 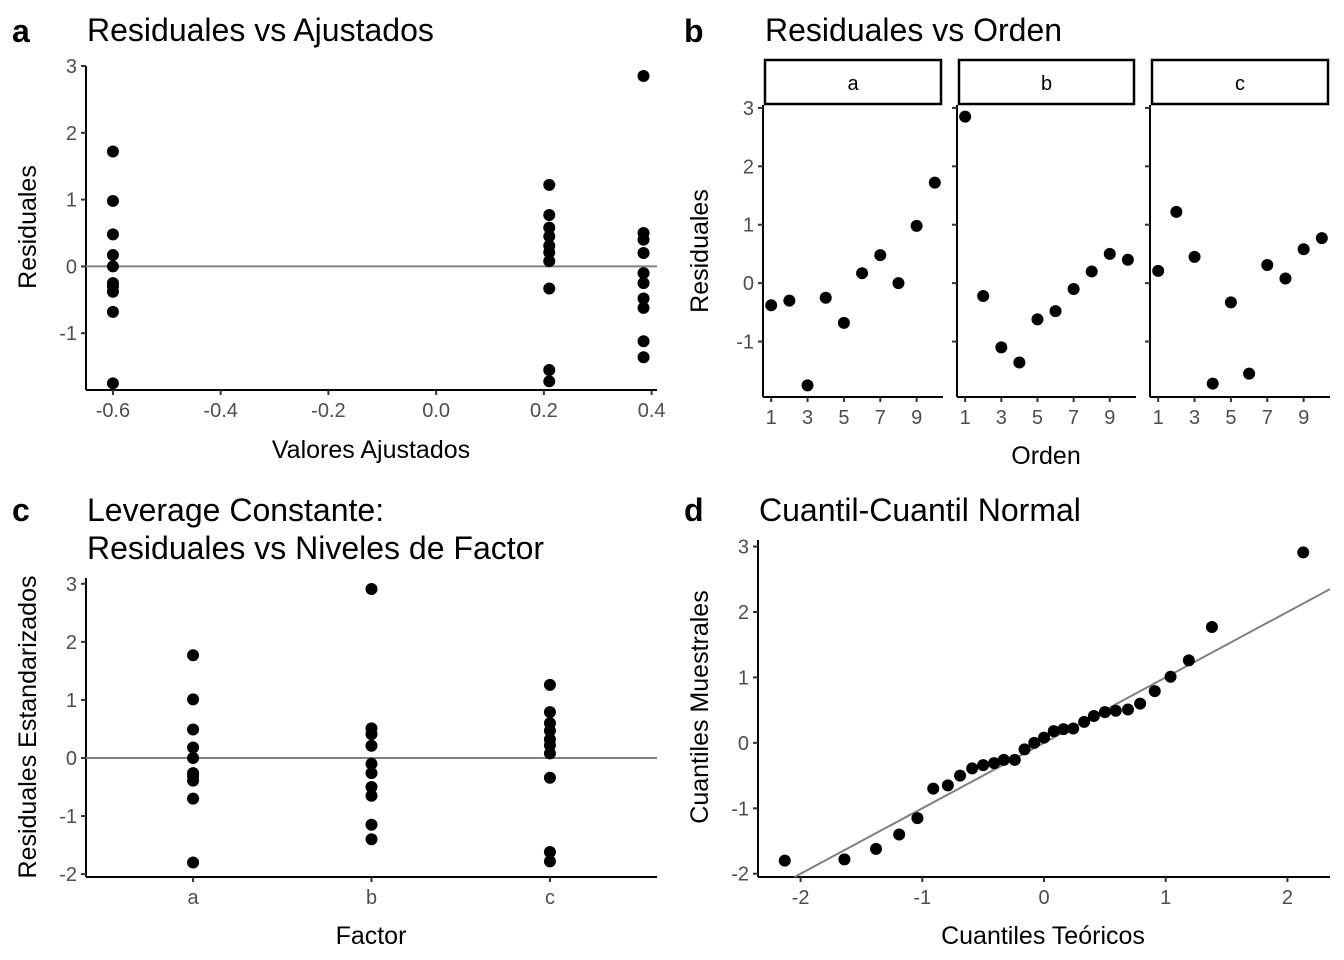 What do you see at coordinates (28, 727) in the screenshot?
I see `panel-c-y-axis-title: Residuales Estandarizados` at bounding box center [28, 727].